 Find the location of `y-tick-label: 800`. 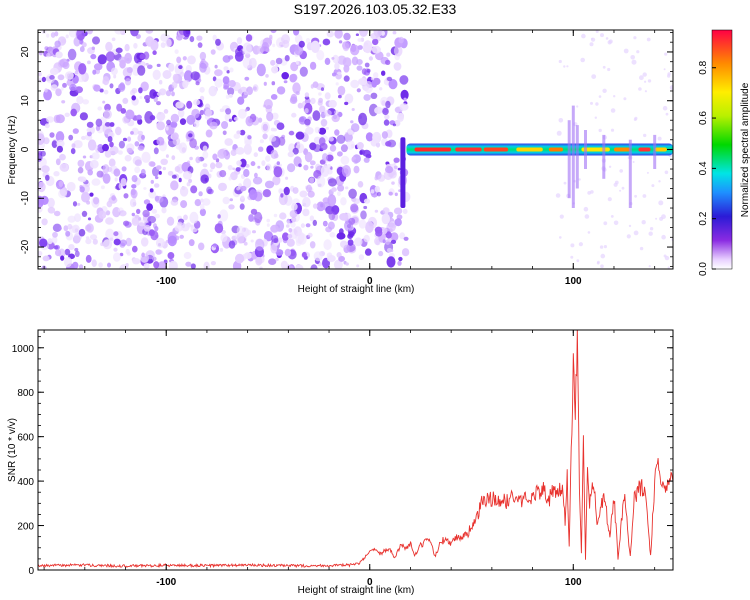

y-tick-label: 800 is located at coordinates (25, 393).